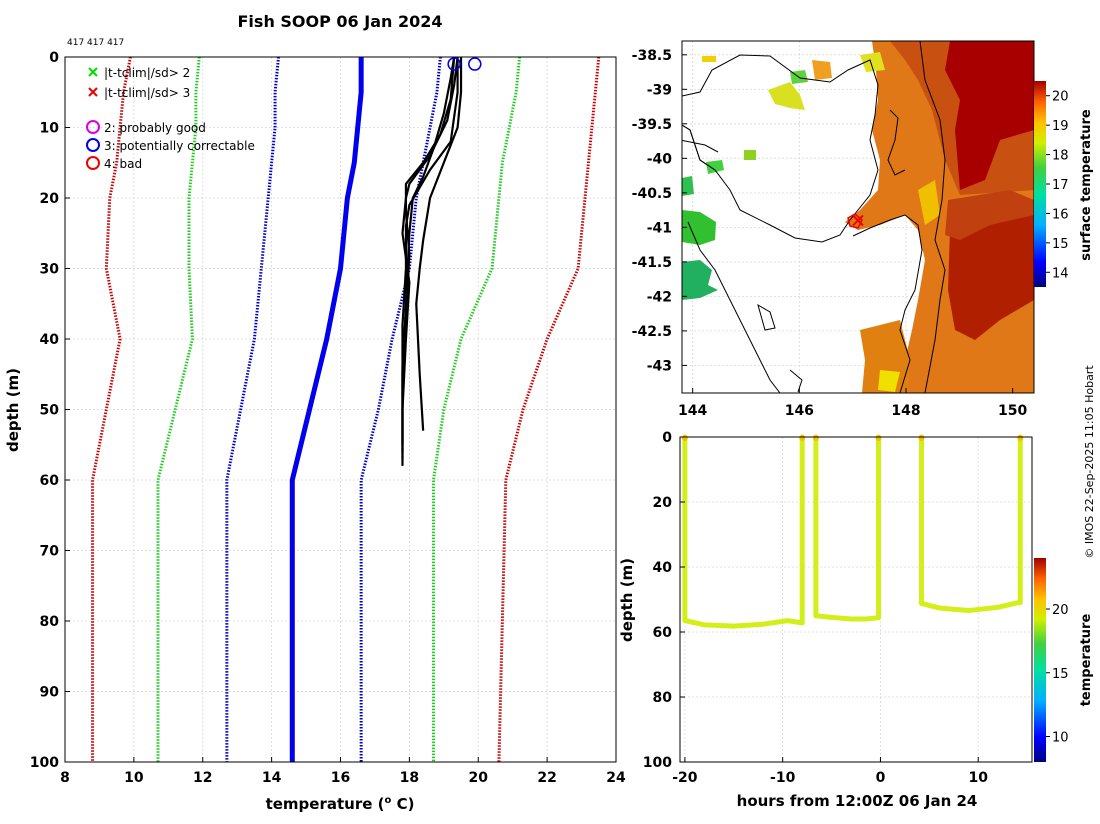  What do you see at coordinates (50, 622) in the screenshot?
I see `y-tick-label: 80` at bounding box center [50, 622].